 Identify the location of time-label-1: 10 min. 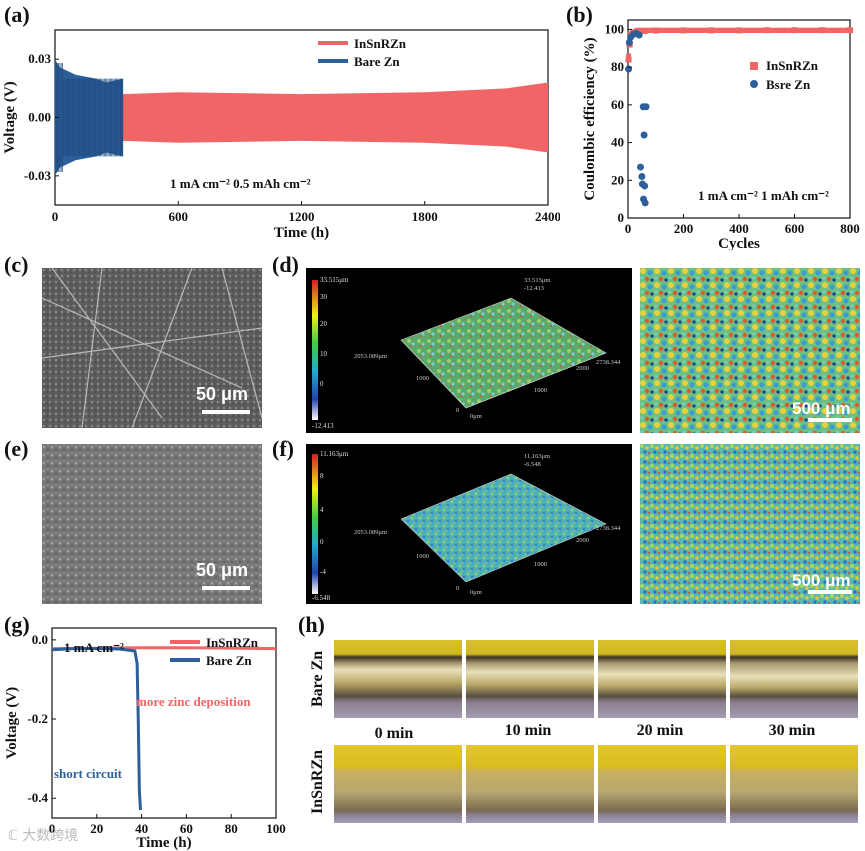
(528, 730).